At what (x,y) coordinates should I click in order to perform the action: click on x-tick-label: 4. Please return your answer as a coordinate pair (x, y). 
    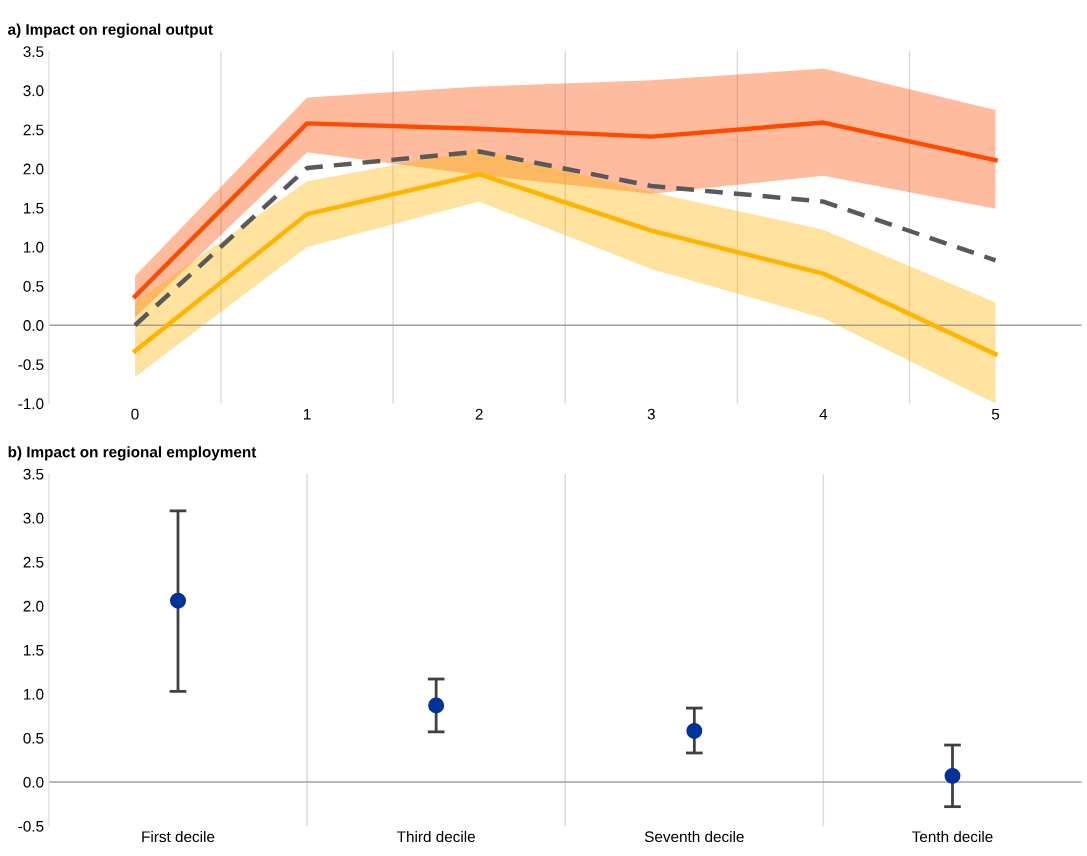
    Looking at the image, I should click on (823, 414).